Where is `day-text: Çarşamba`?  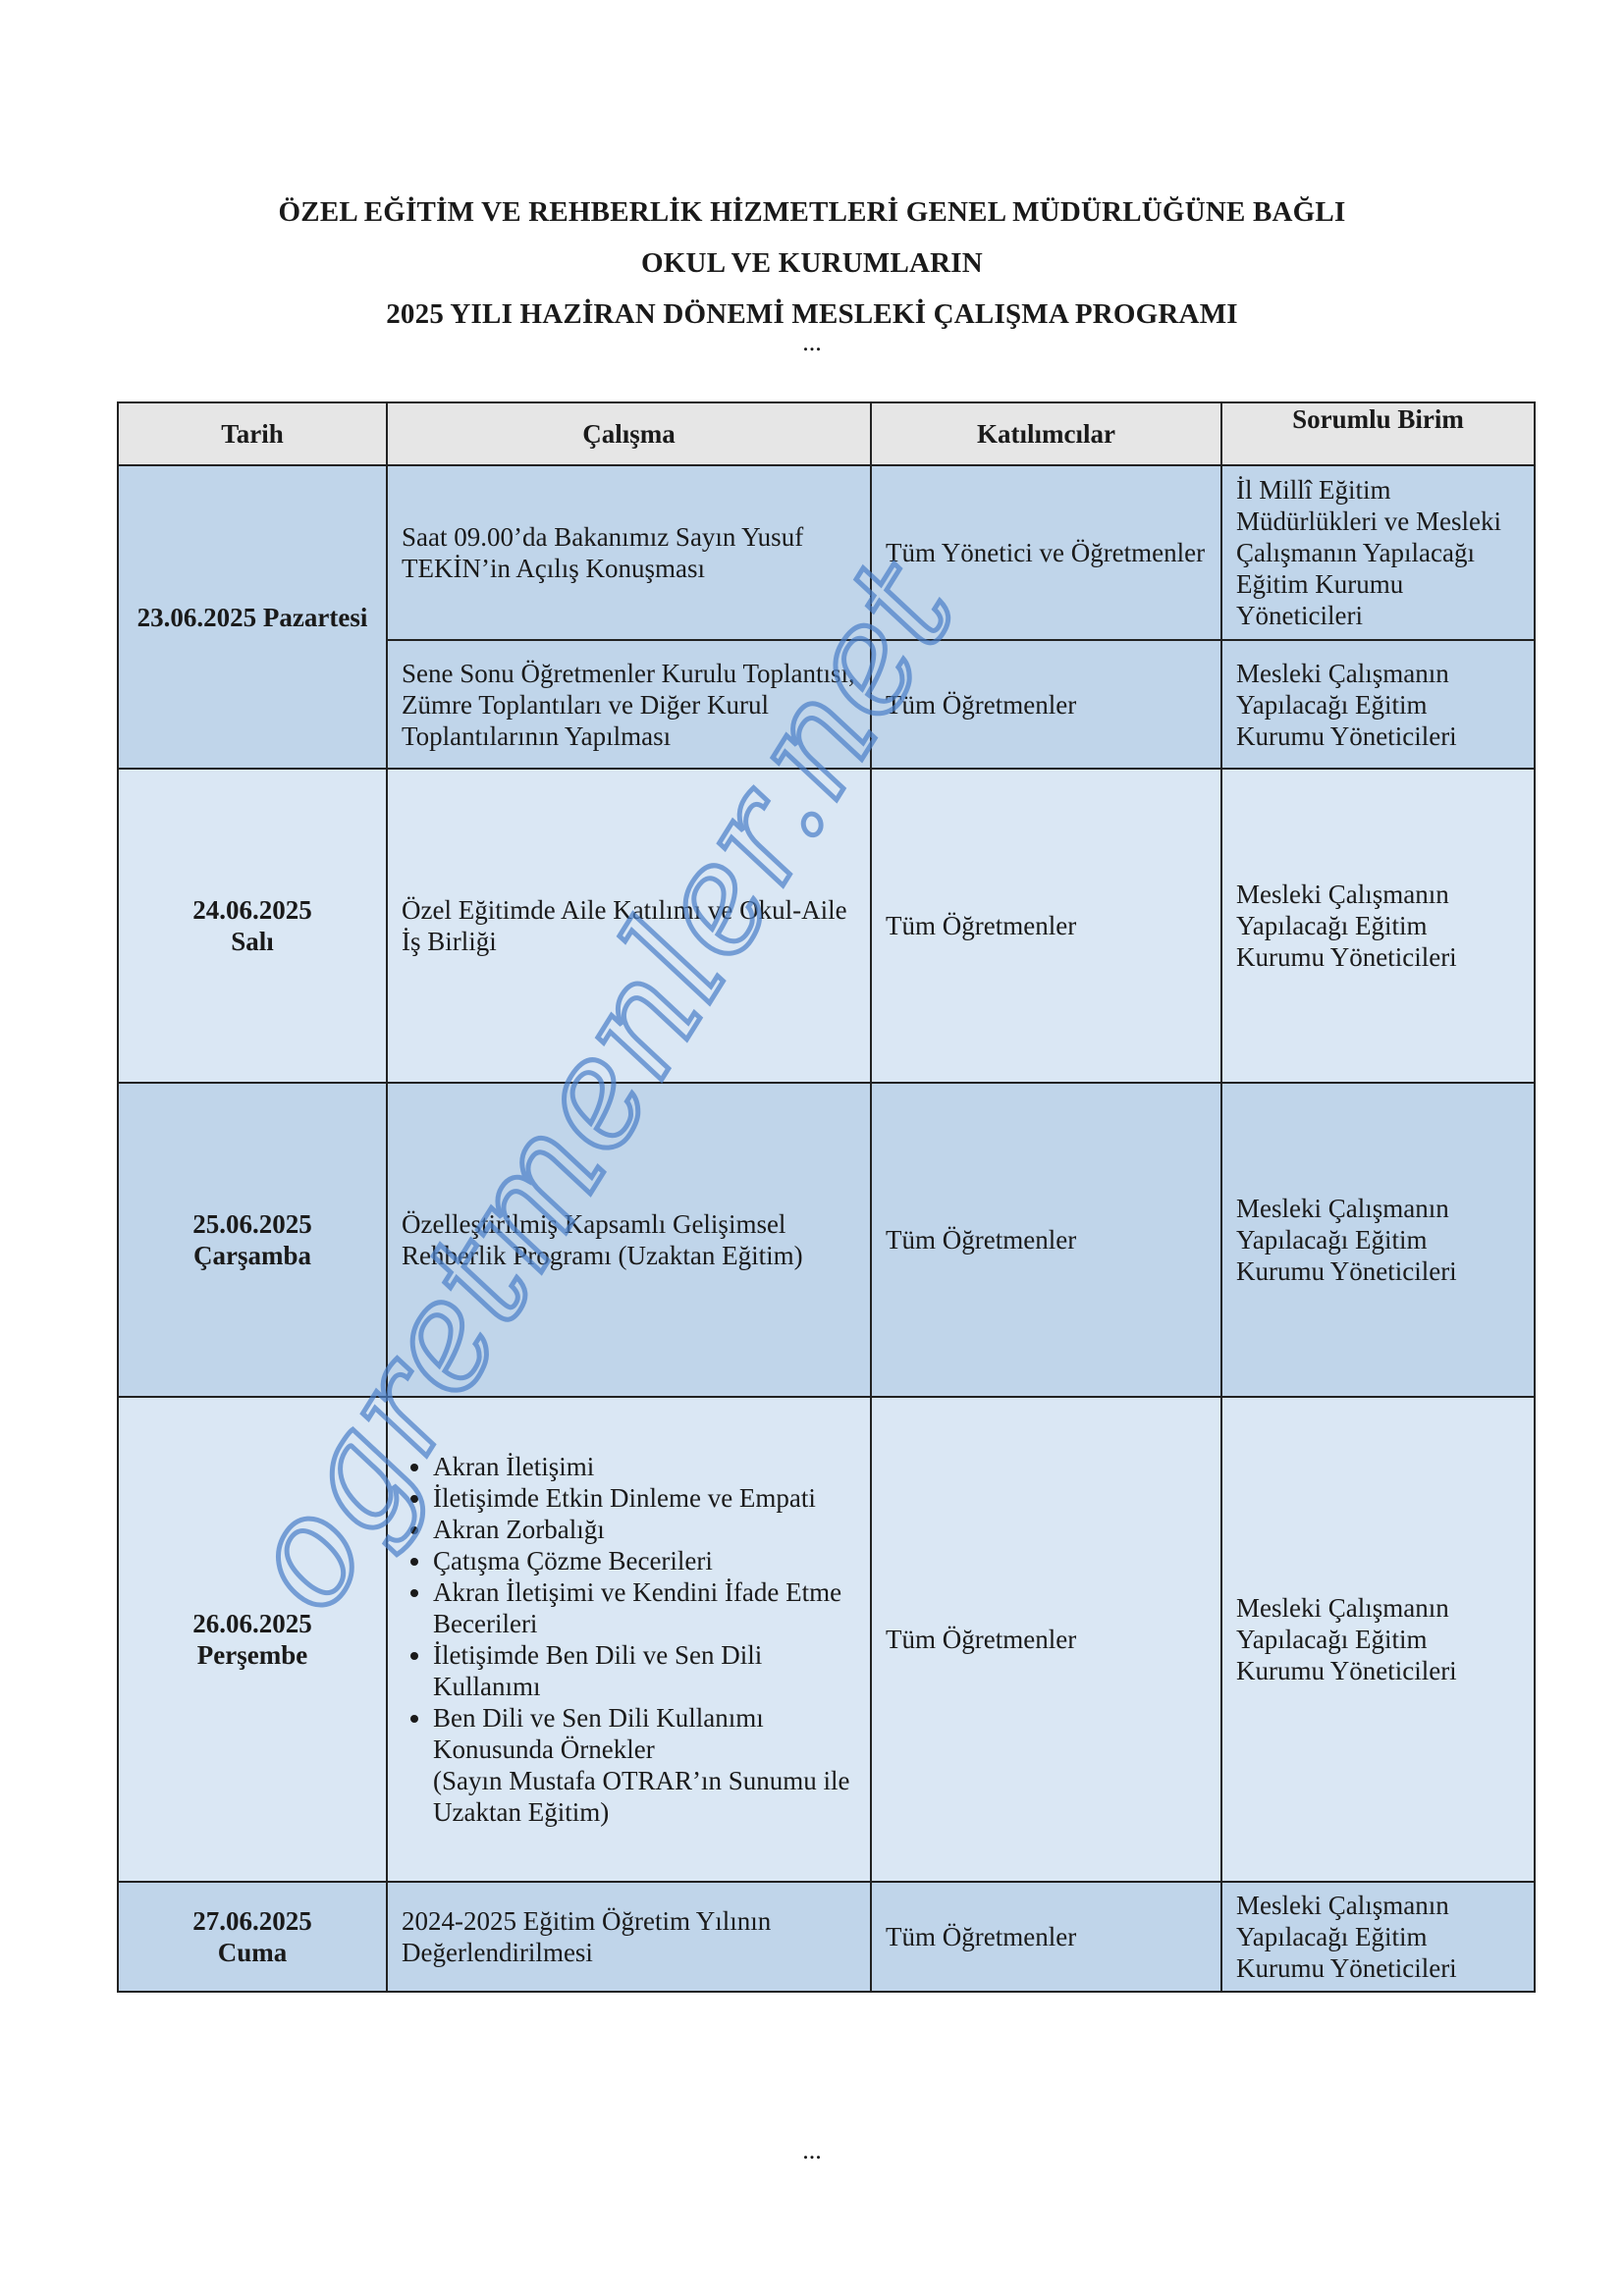
day-text: Çarşamba is located at coordinates (252, 1255).